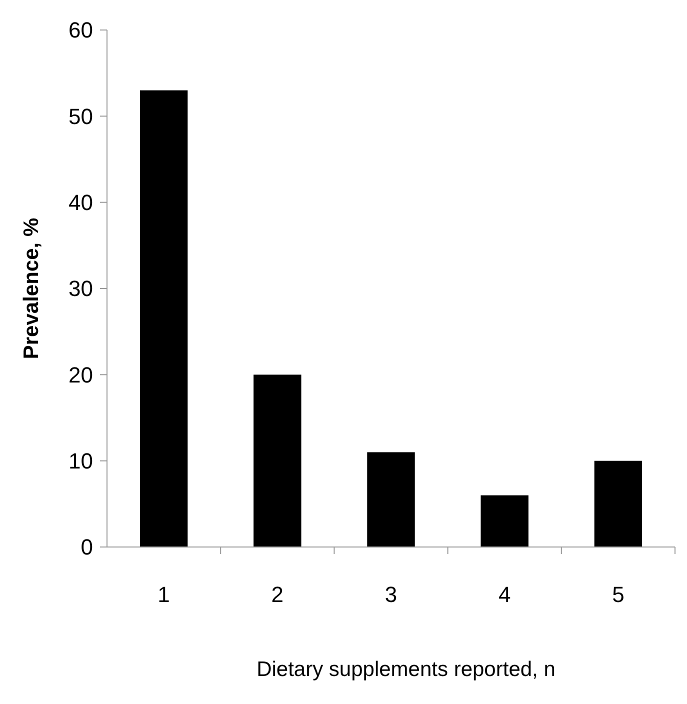 This screenshot has width=687, height=704. What do you see at coordinates (80, 116) in the screenshot?
I see `y-tick-label: 50` at bounding box center [80, 116].